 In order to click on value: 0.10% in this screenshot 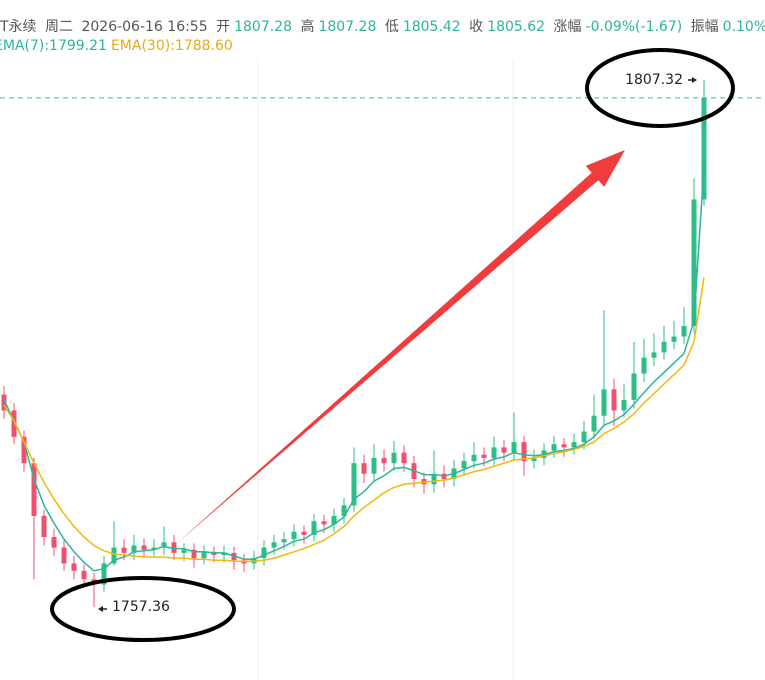, I will do `click(743, 27)`.